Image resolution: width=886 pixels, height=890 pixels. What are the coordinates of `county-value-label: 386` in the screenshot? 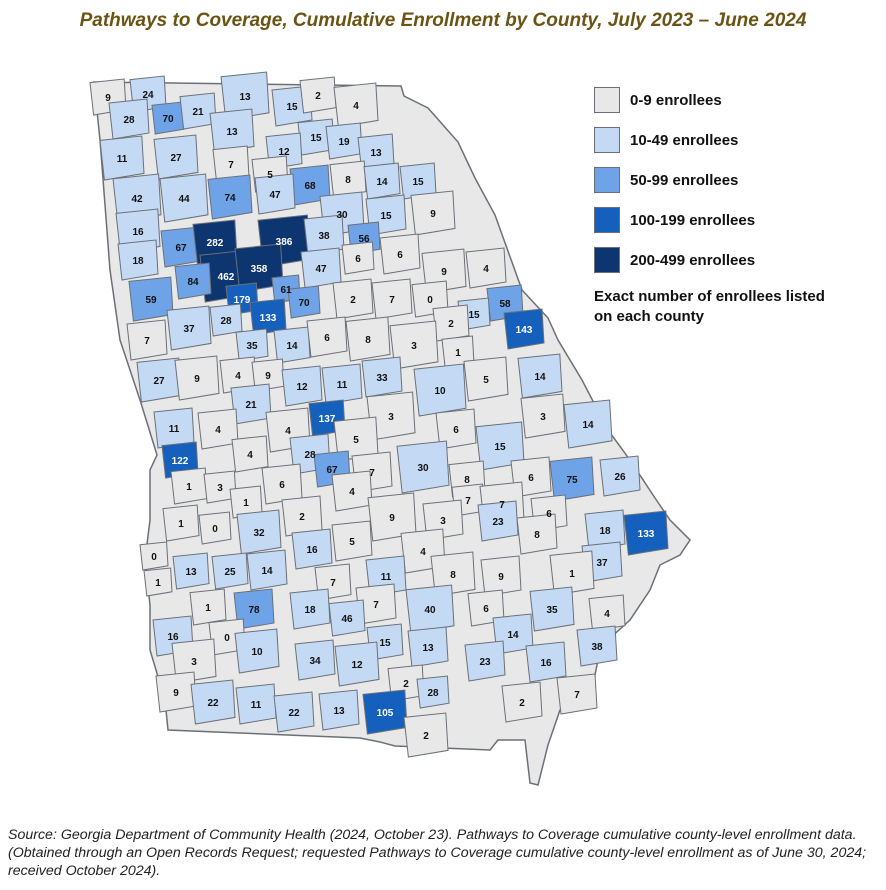 It's located at (284, 242).